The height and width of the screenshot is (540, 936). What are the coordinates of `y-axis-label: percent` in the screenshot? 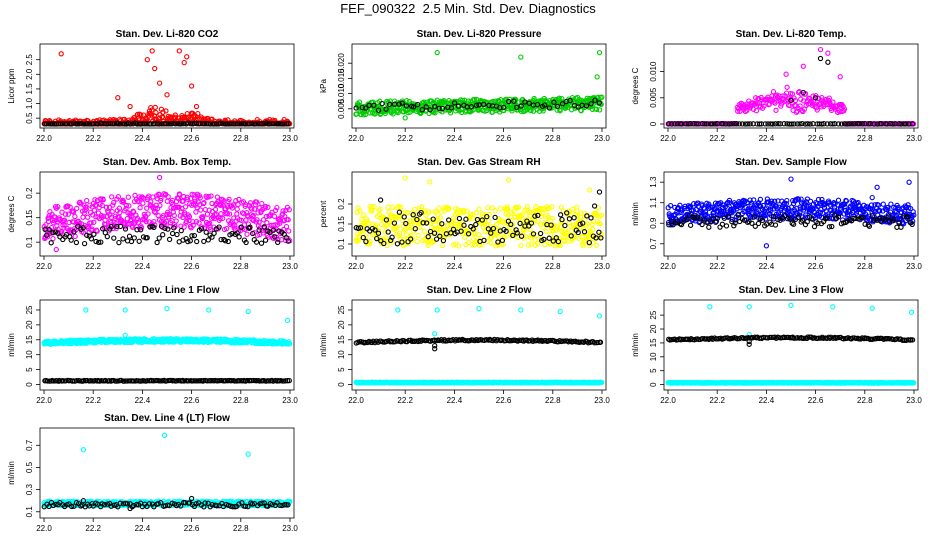 It's located at (323, 213).